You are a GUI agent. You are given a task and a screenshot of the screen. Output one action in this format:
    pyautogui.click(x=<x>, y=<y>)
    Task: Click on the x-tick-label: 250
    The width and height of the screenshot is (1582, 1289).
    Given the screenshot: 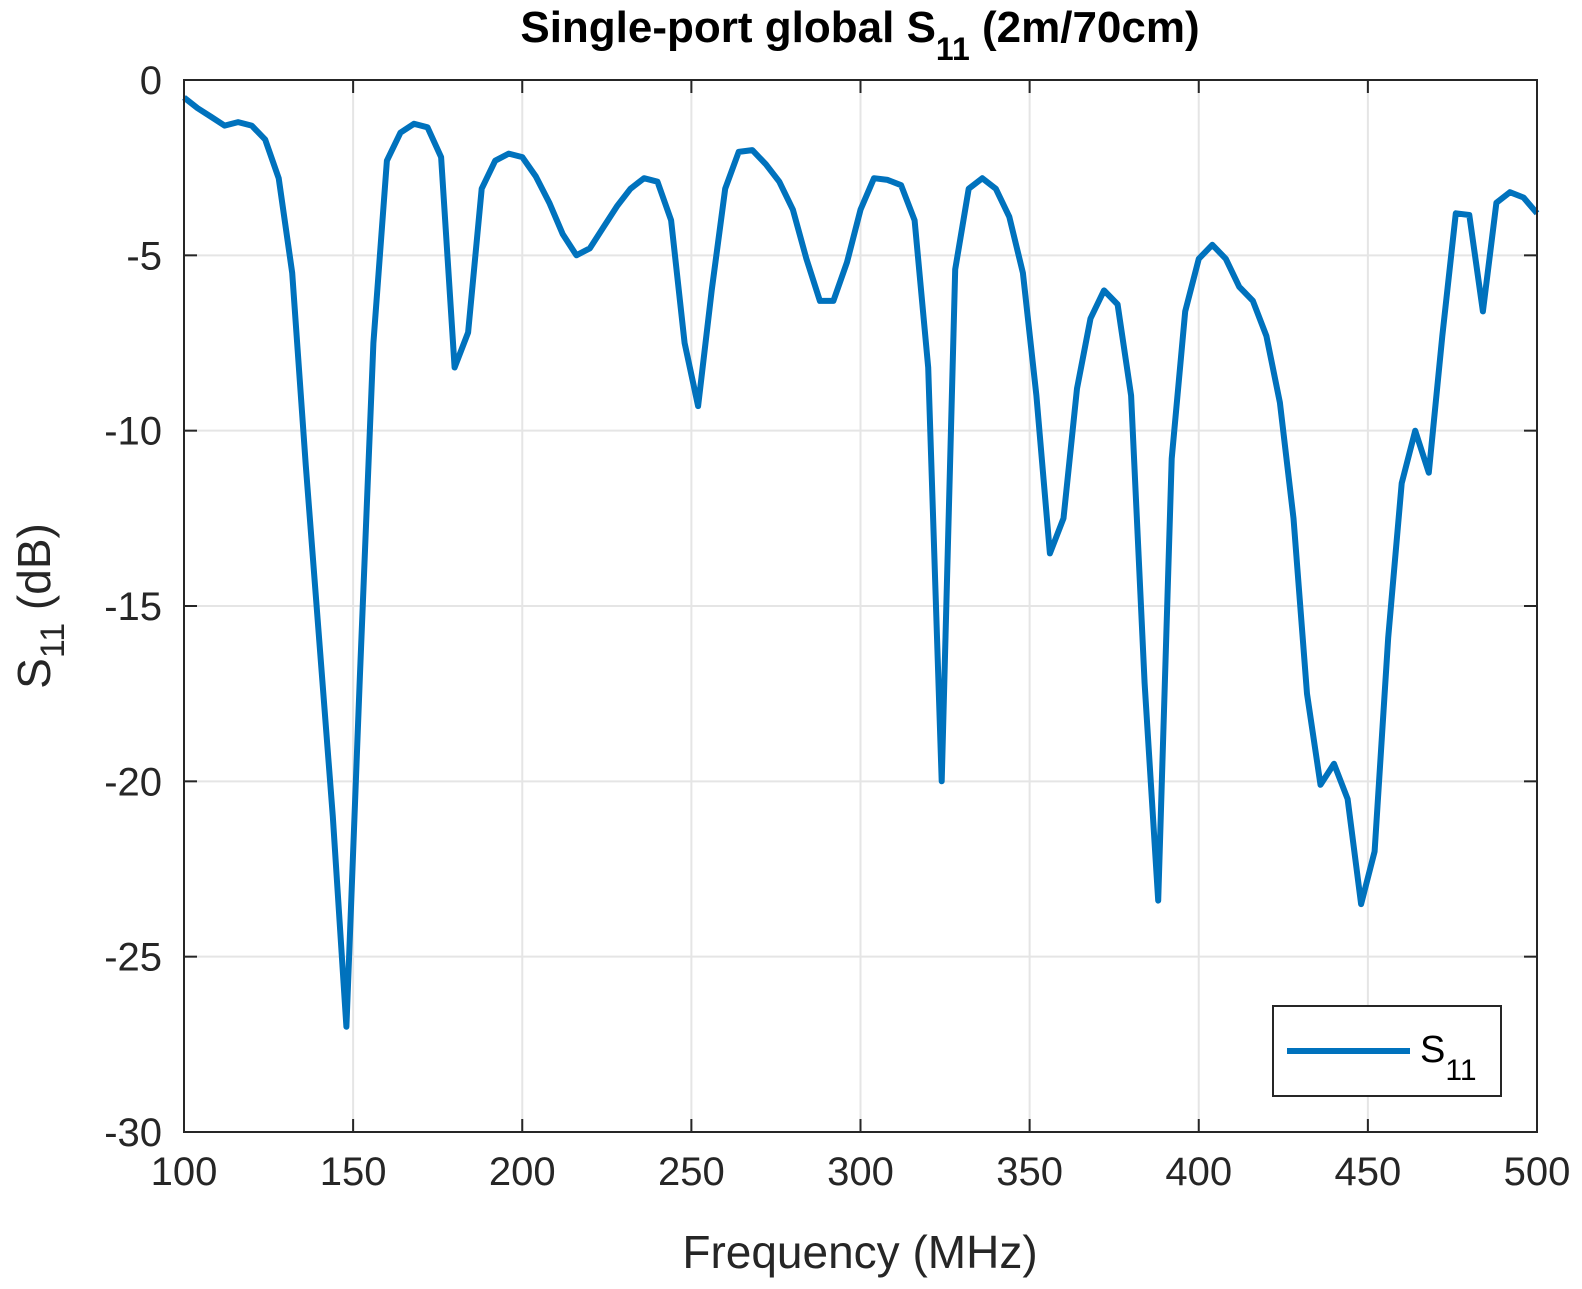 What is the action you would take?
    pyautogui.click(x=691, y=1172)
    